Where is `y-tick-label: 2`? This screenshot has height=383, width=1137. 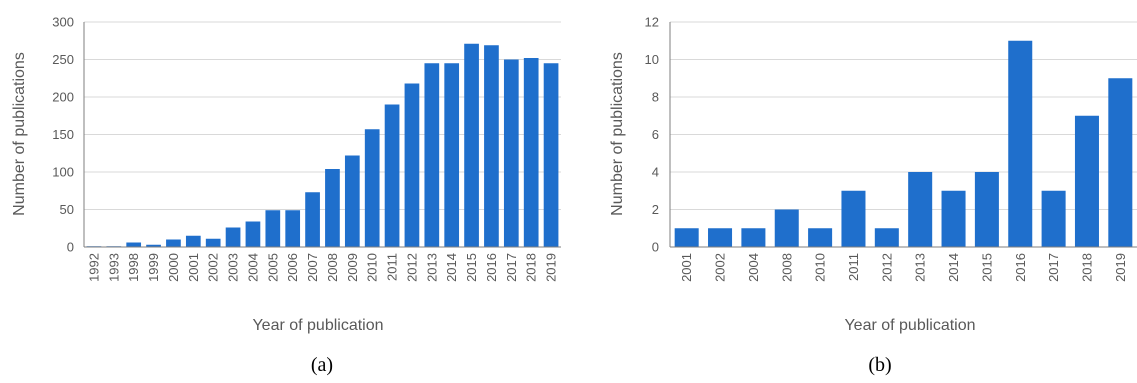
y-tick-label: 2 is located at coordinates (655, 209).